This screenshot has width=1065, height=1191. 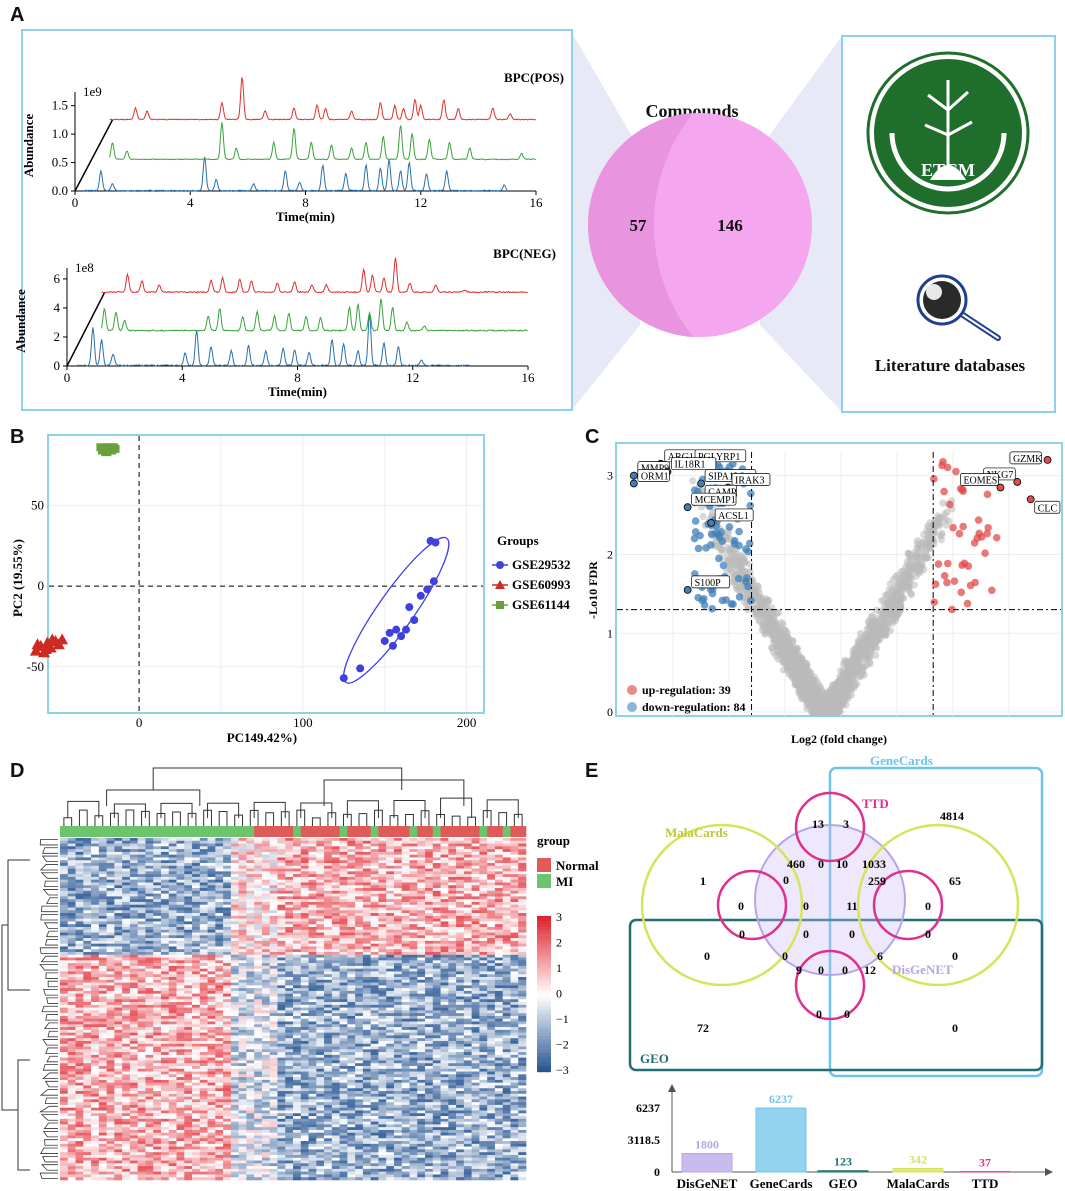 What do you see at coordinates (45, 649) in the screenshot?
I see `pca-point-GSE60993` at bounding box center [45, 649].